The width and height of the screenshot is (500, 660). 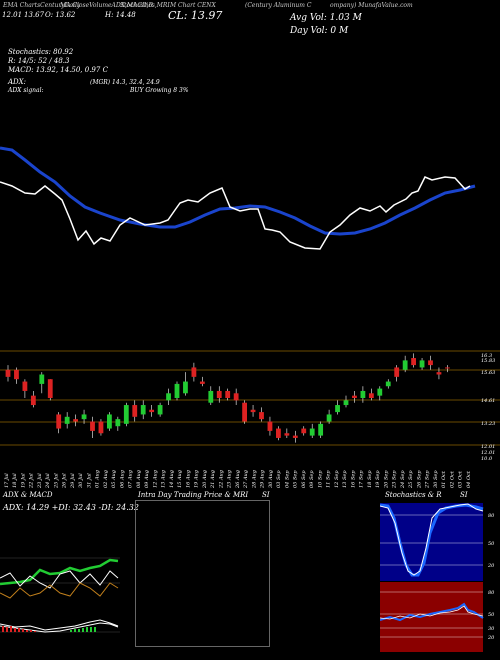 I want to click on close-label: CL: 13.97, so click(x=195, y=15).